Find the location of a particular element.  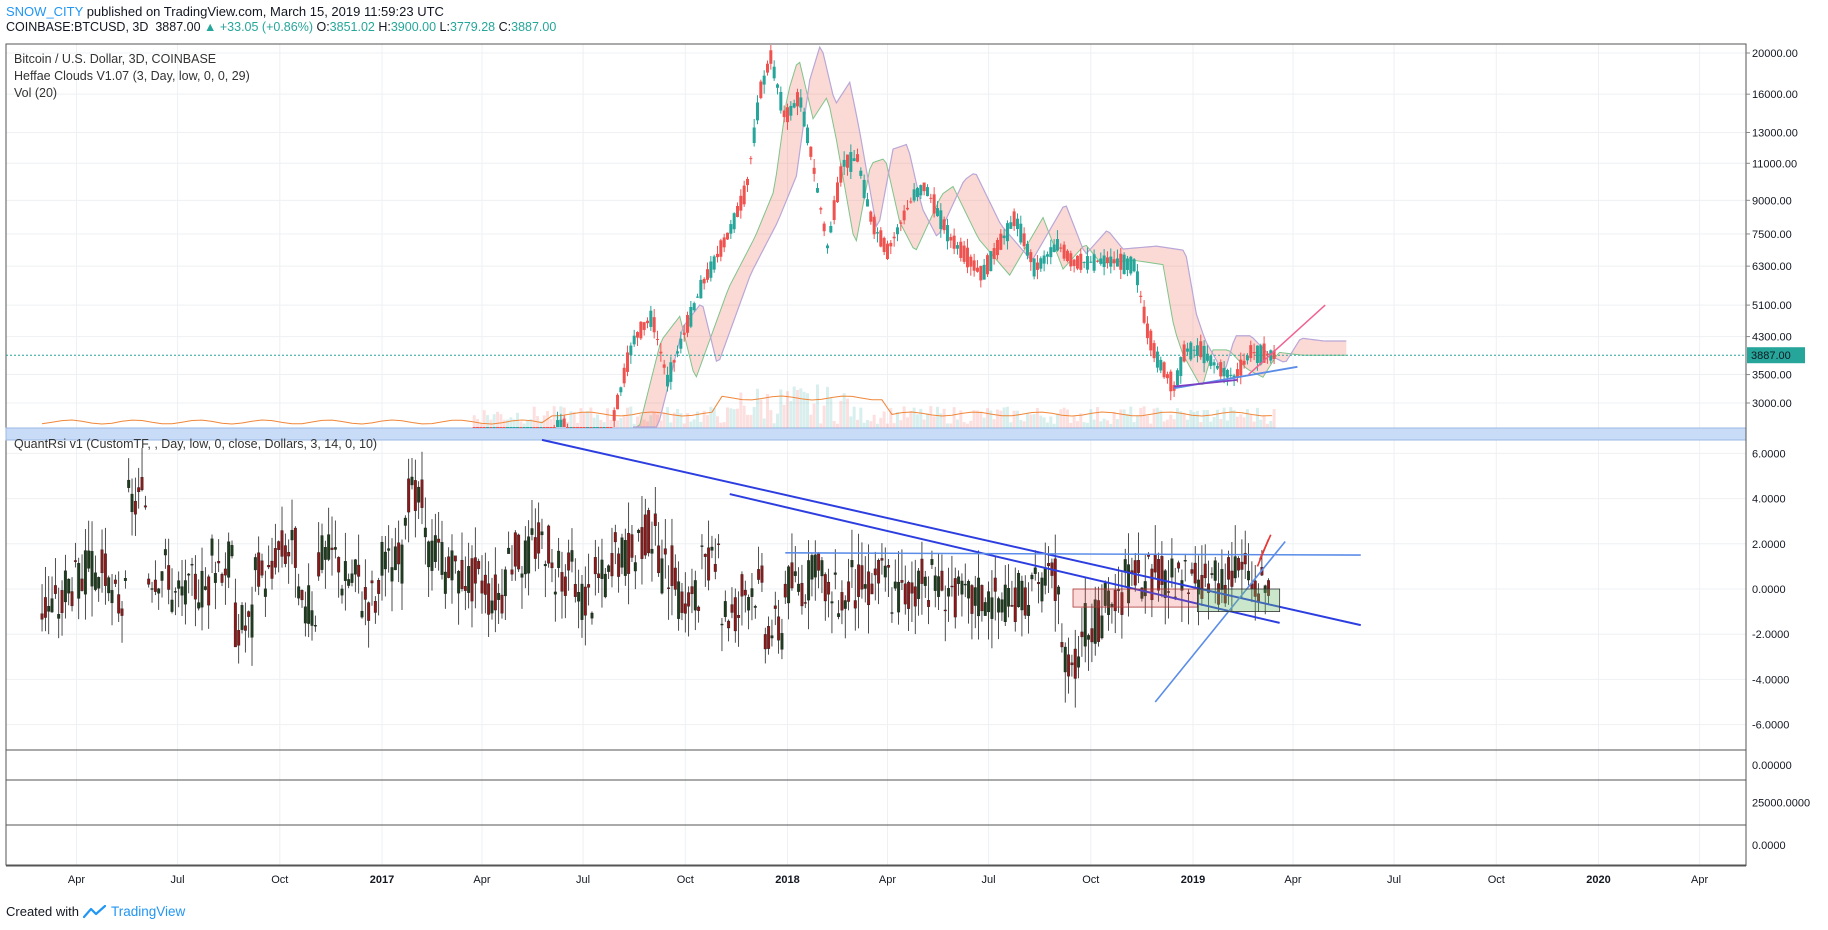

y-tick-label: 9000.00 is located at coordinates (1772, 201).